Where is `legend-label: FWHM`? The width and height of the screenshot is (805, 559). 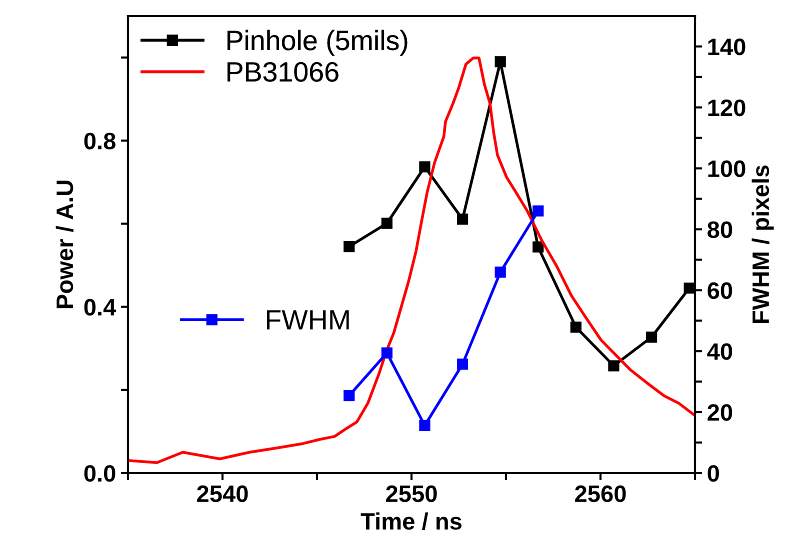 legend-label: FWHM is located at coordinates (307, 320).